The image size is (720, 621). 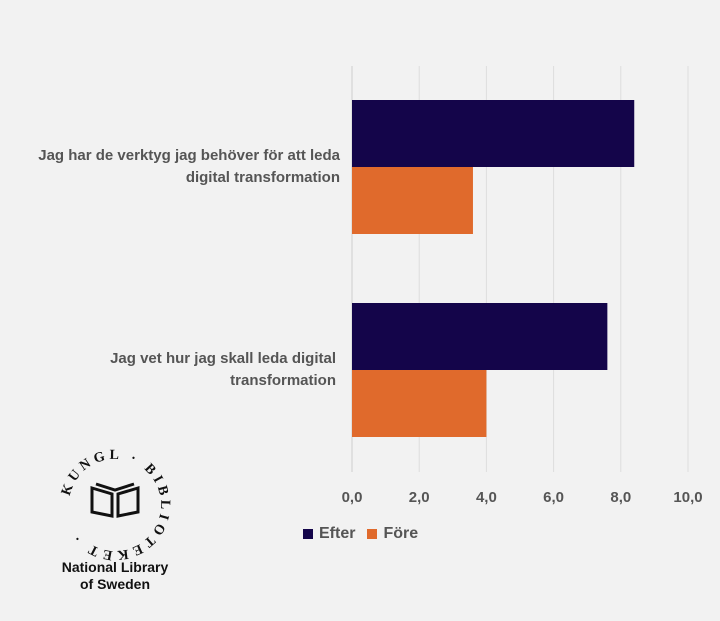 What do you see at coordinates (372, 534) in the screenshot?
I see `legend-swatch-fore` at bounding box center [372, 534].